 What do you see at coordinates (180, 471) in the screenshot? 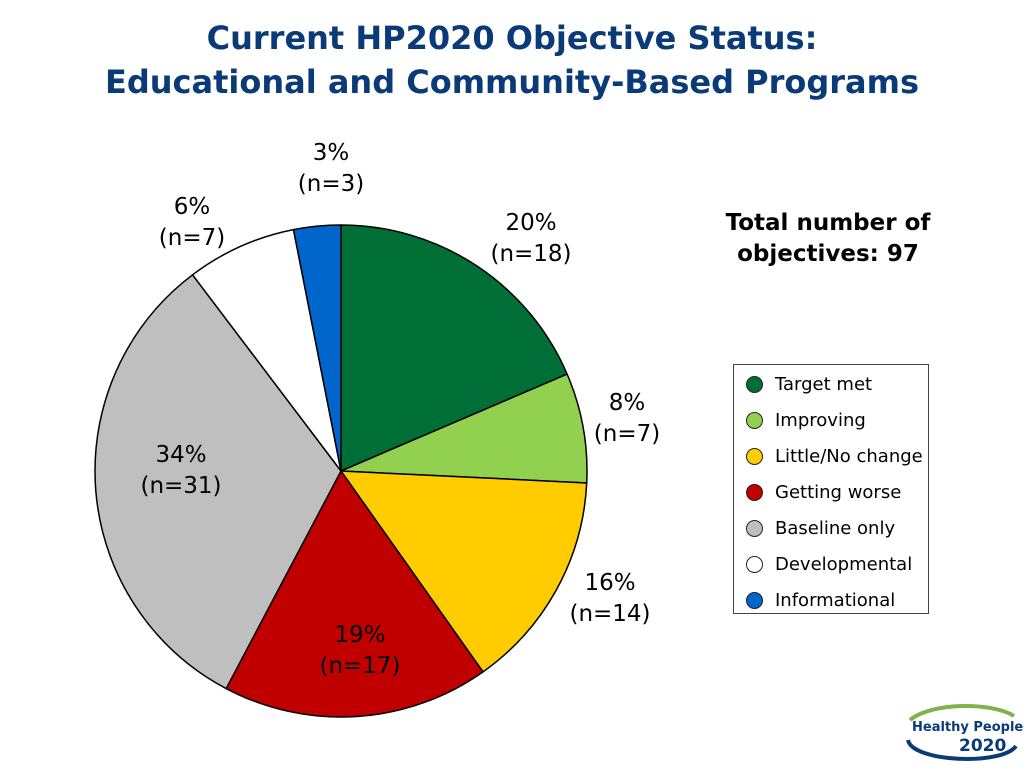
I see `slice-label-baseline-only: 34% (n=31)` at bounding box center [180, 471].